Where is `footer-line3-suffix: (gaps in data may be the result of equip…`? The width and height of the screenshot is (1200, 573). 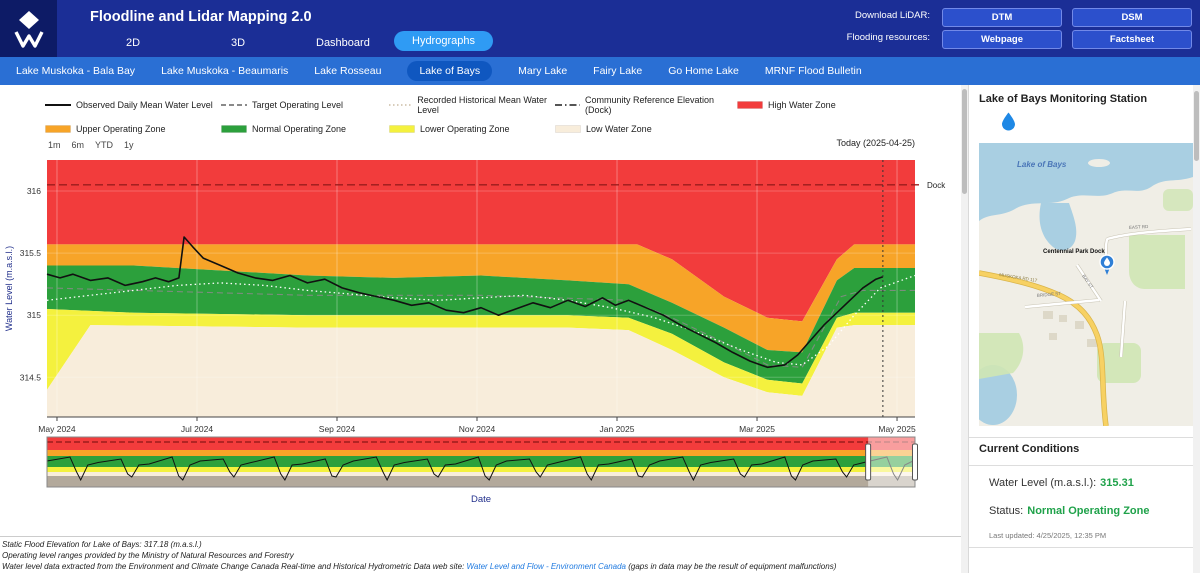
footer-line3-suffix: (gaps in data may be the result of equip… is located at coordinates (731, 567).